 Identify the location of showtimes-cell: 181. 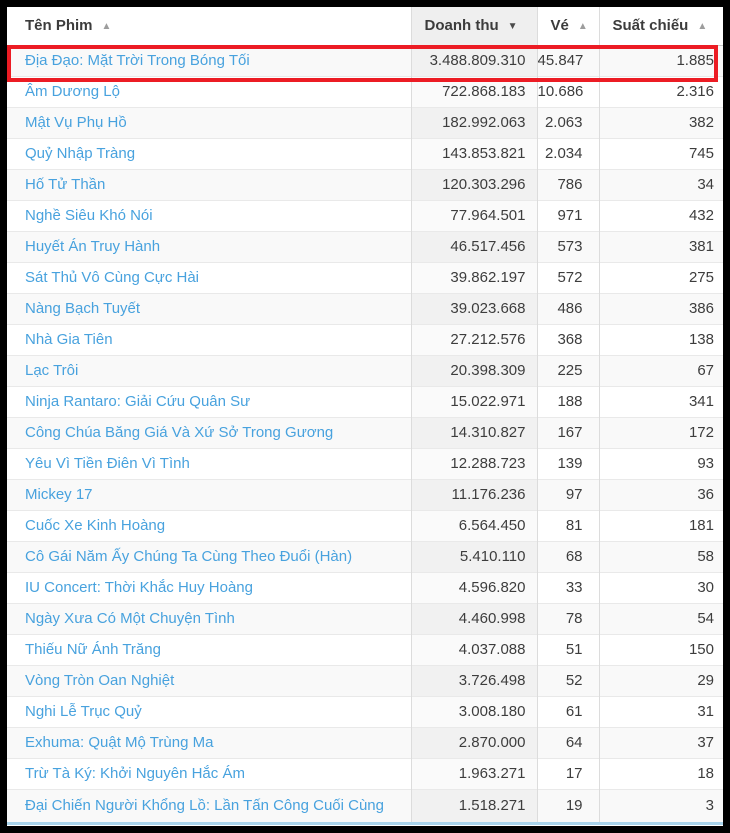
(660, 525).